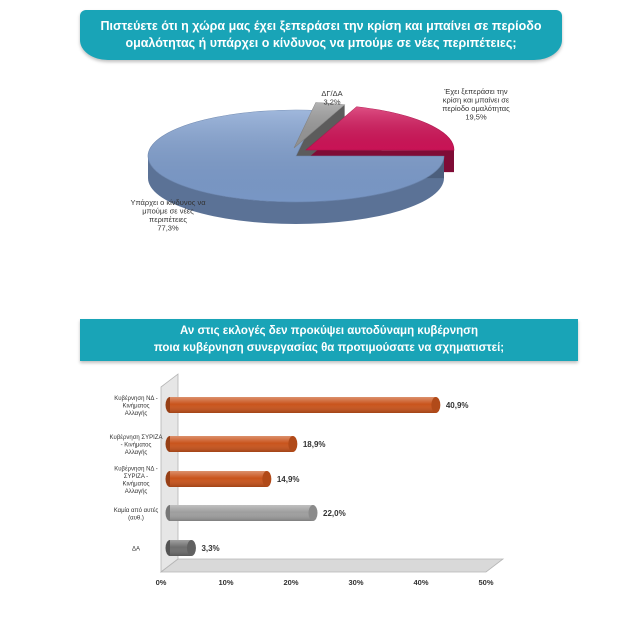  I want to click on pie-slice-label-line: μπούμε σε νέες, so click(168, 211).